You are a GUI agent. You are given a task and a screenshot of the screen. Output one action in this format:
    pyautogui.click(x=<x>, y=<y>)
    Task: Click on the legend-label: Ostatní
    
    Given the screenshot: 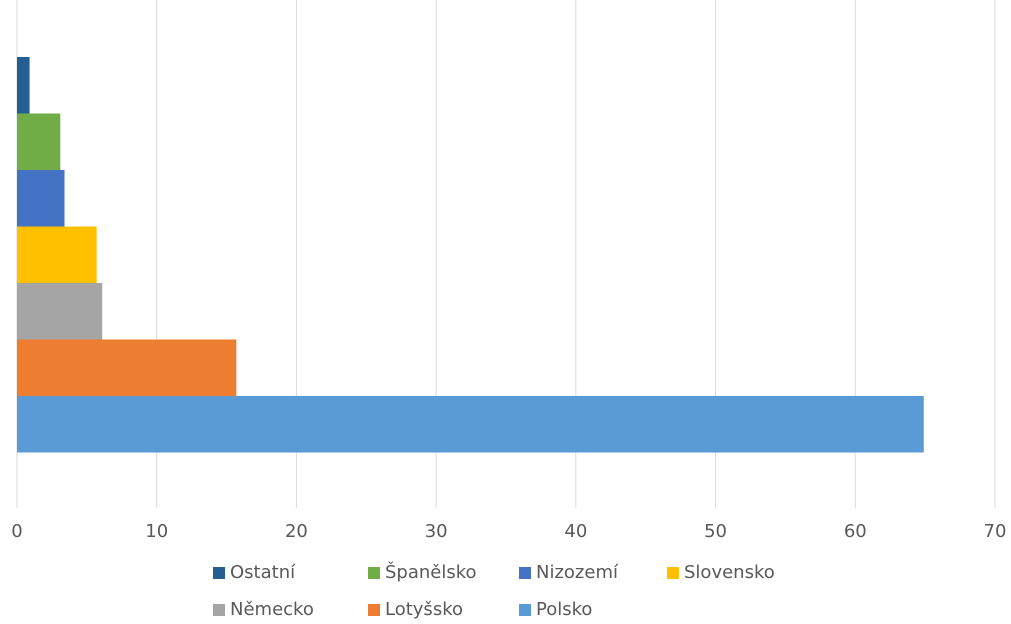 What is the action you would take?
    pyautogui.click(x=263, y=572)
    